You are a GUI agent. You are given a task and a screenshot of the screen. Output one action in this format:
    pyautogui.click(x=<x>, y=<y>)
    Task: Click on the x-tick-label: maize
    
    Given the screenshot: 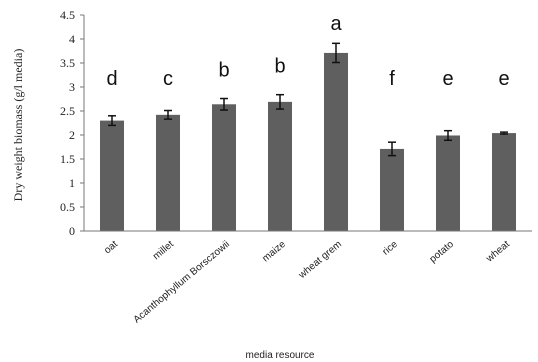 What is the action you would take?
    pyautogui.click(x=274, y=252)
    